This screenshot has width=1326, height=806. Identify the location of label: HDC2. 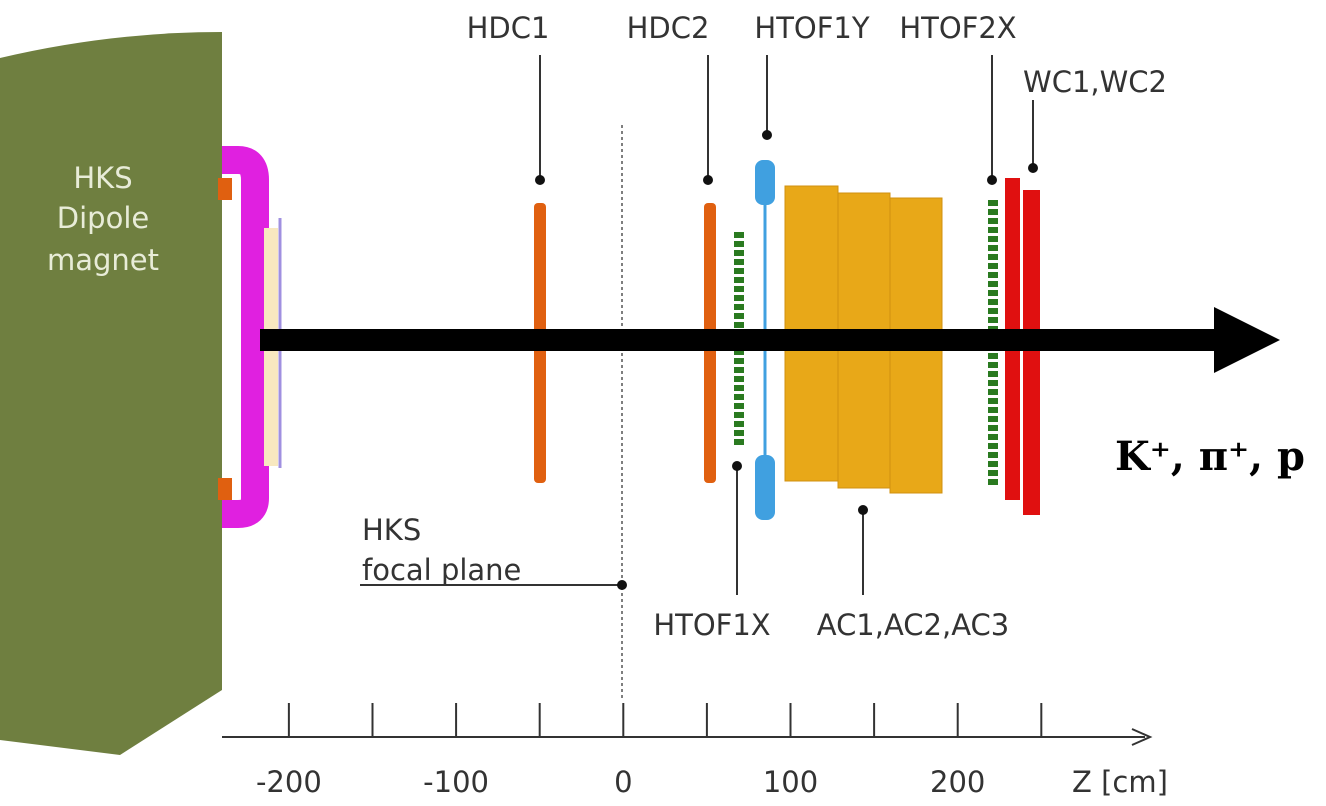
(668, 28).